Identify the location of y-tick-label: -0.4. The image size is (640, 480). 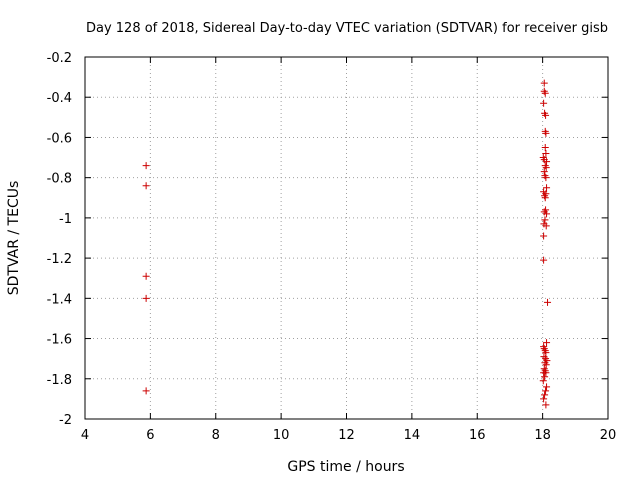
(59, 98).